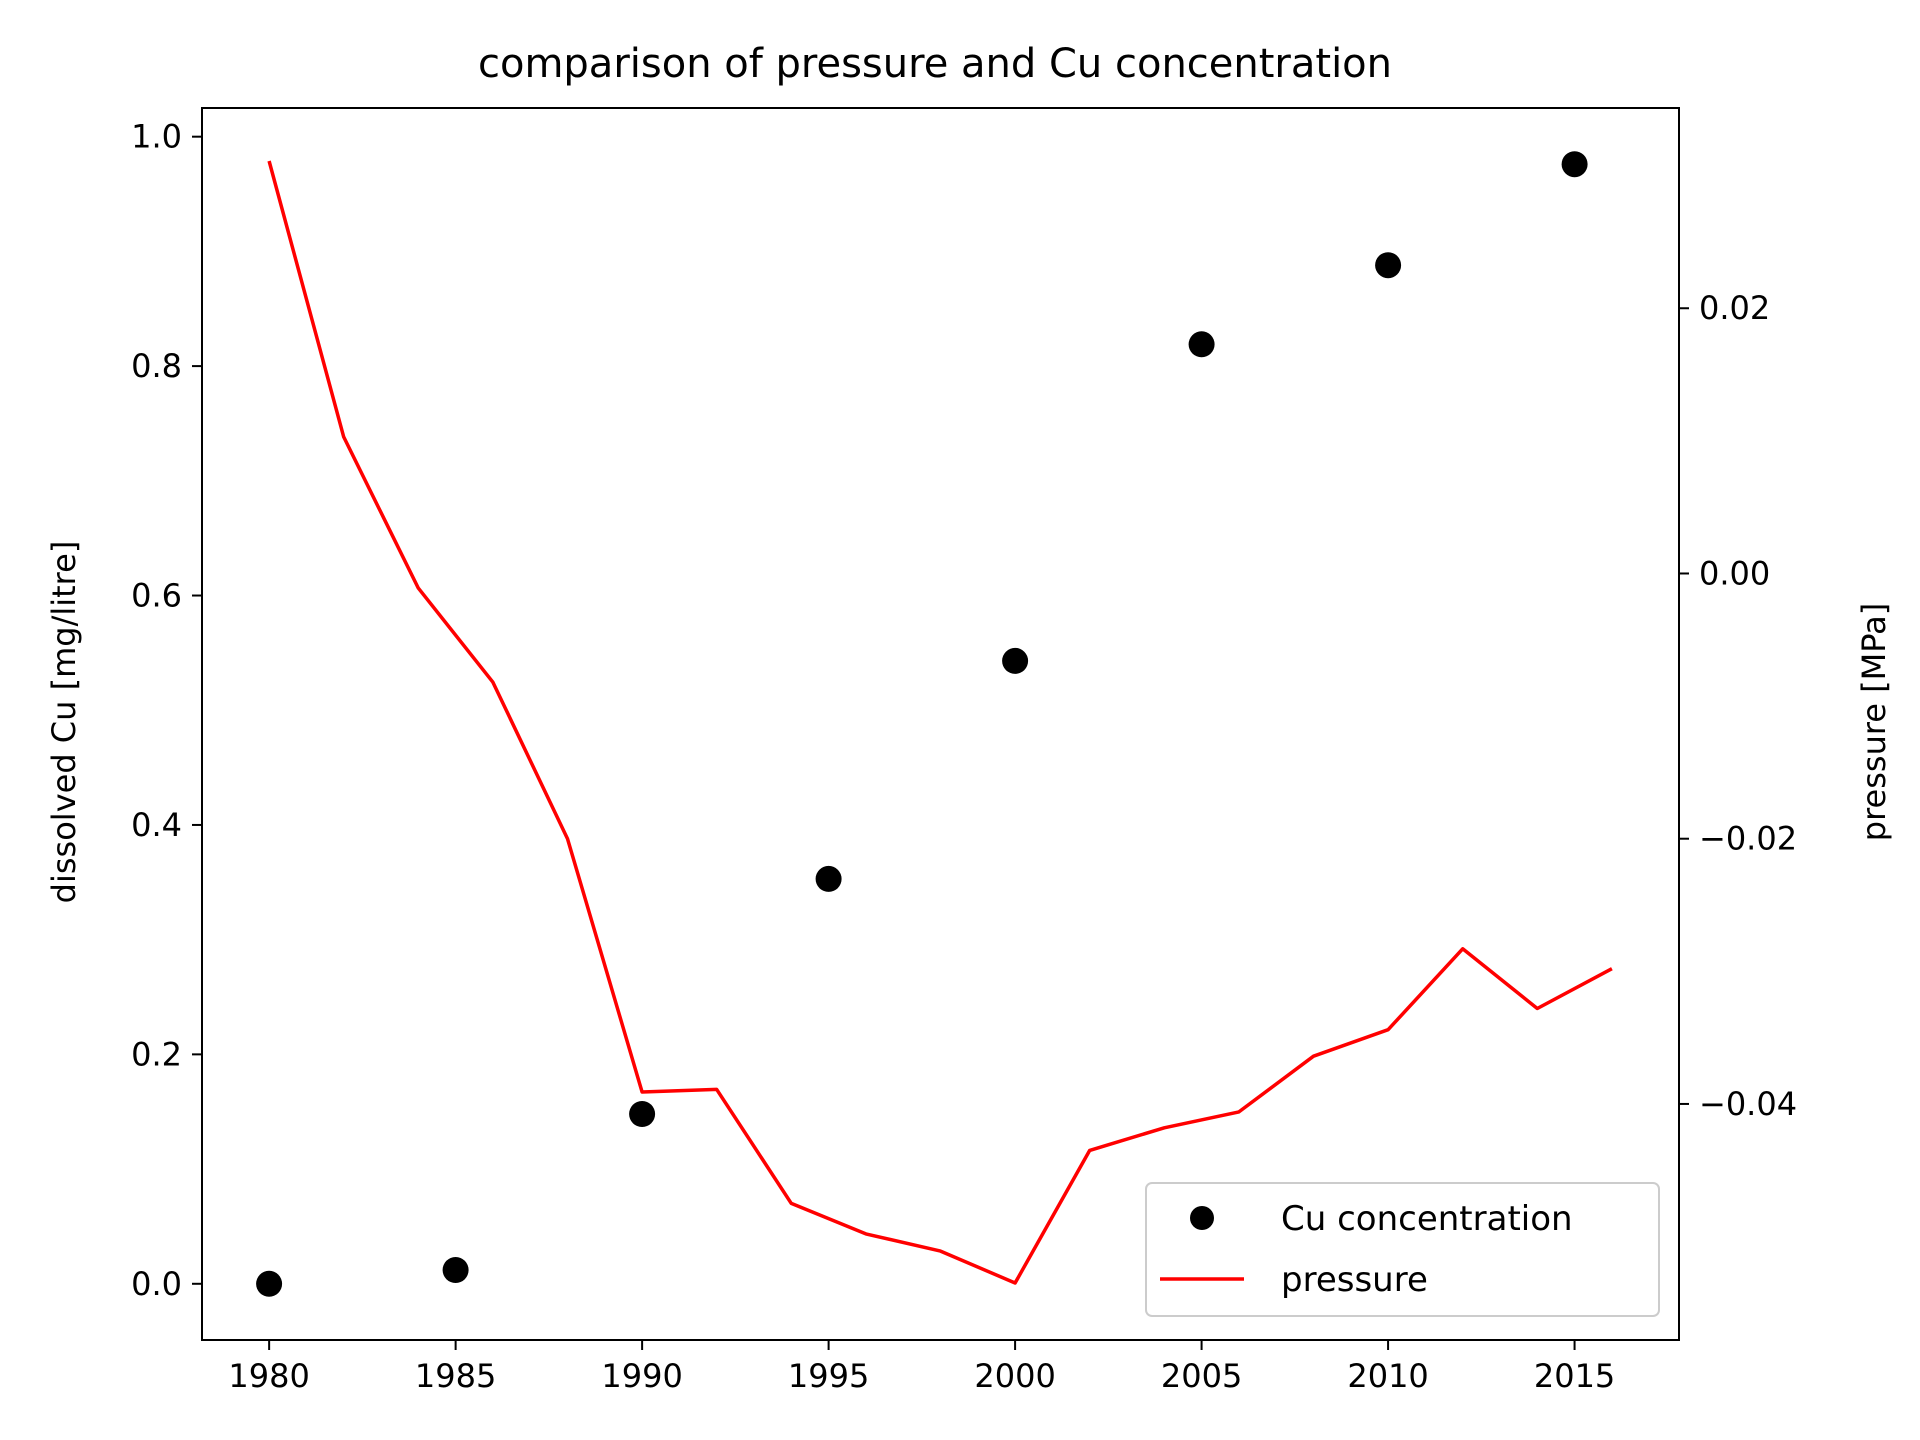 The image size is (1920, 1440). I want to click on legend-box, so click(1402, 1249).